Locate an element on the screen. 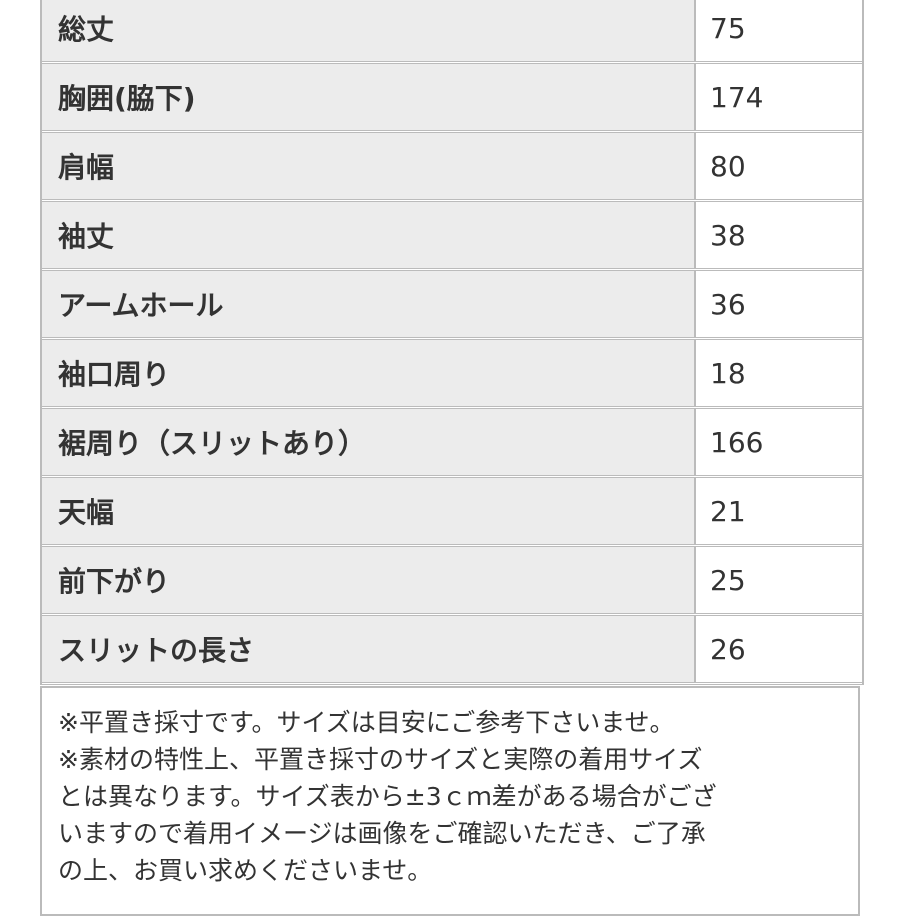 This screenshot has width=900, height=916. row-value: 174 is located at coordinates (737, 97).